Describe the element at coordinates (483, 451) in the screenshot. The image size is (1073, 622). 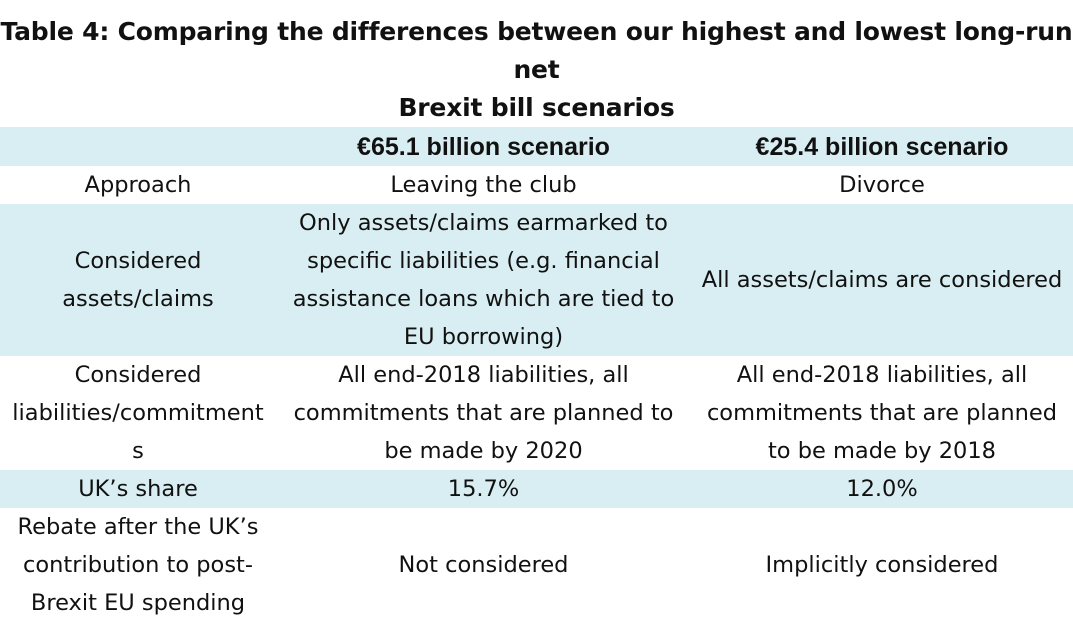
I see `cell-line: be made by 2020` at that location.